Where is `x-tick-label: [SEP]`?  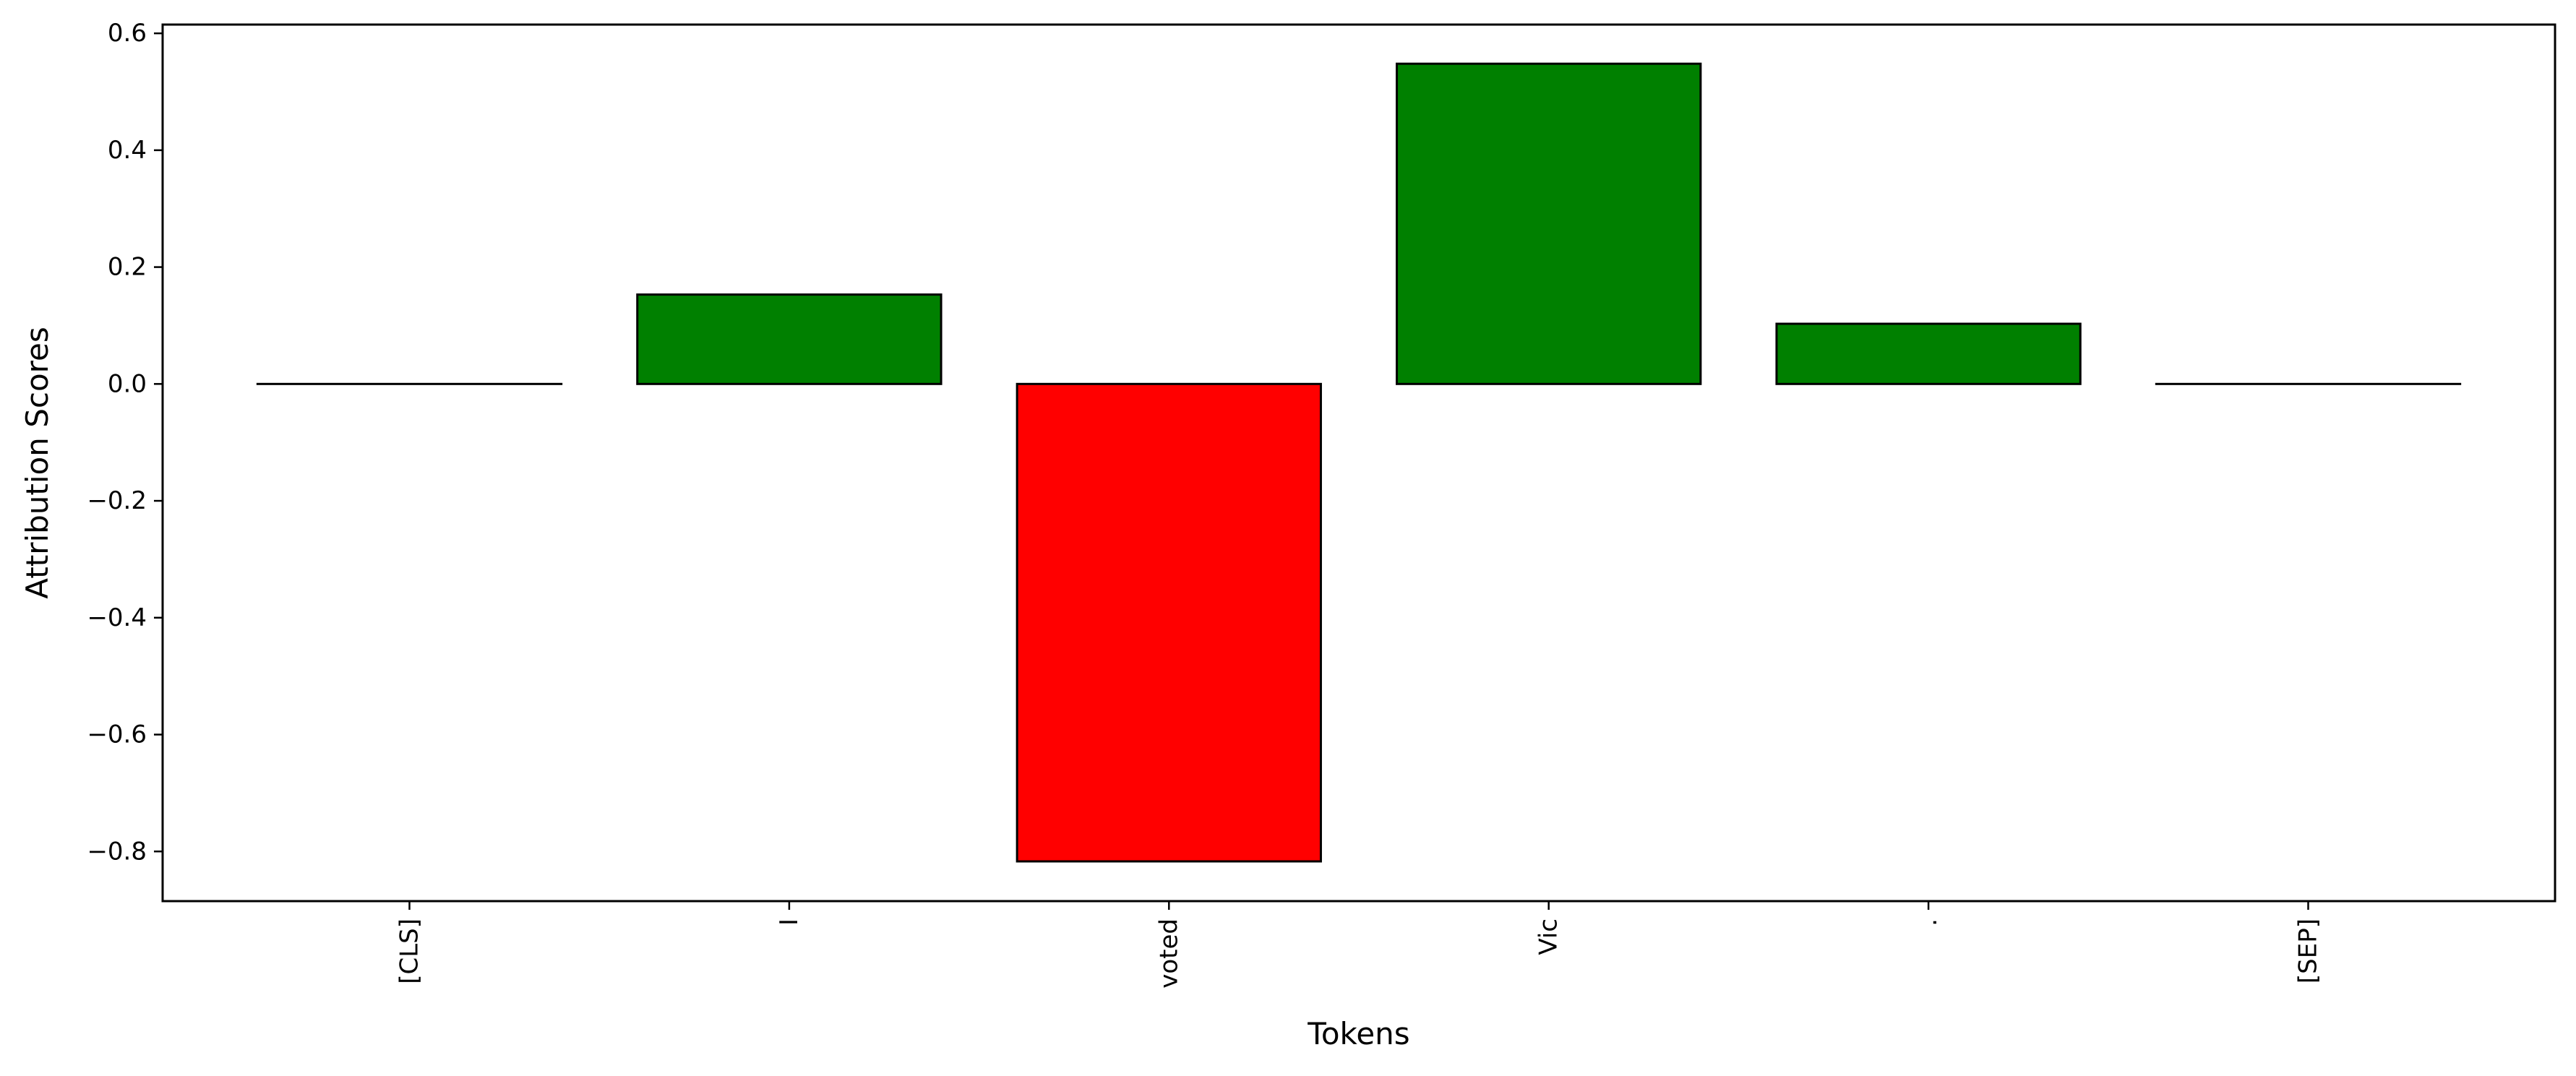 x-tick-label: [SEP] is located at coordinates (2307, 951).